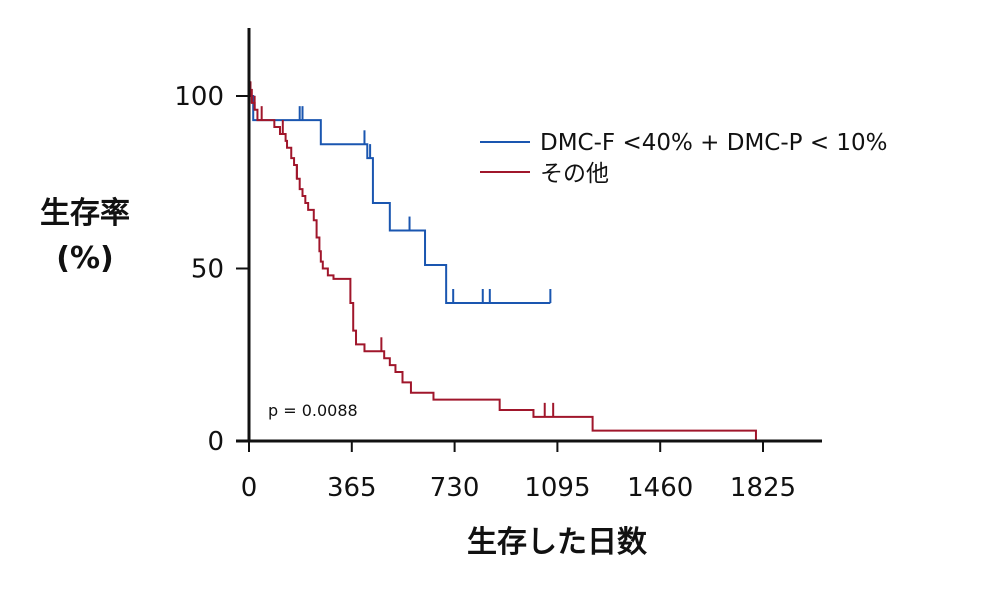 This screenshot has width=998, height=590. Describe the element at coordinates (684, 158) in the screenshot. I see `legend: DMC-F <40% + DMC-P < 10% その他` at that location.